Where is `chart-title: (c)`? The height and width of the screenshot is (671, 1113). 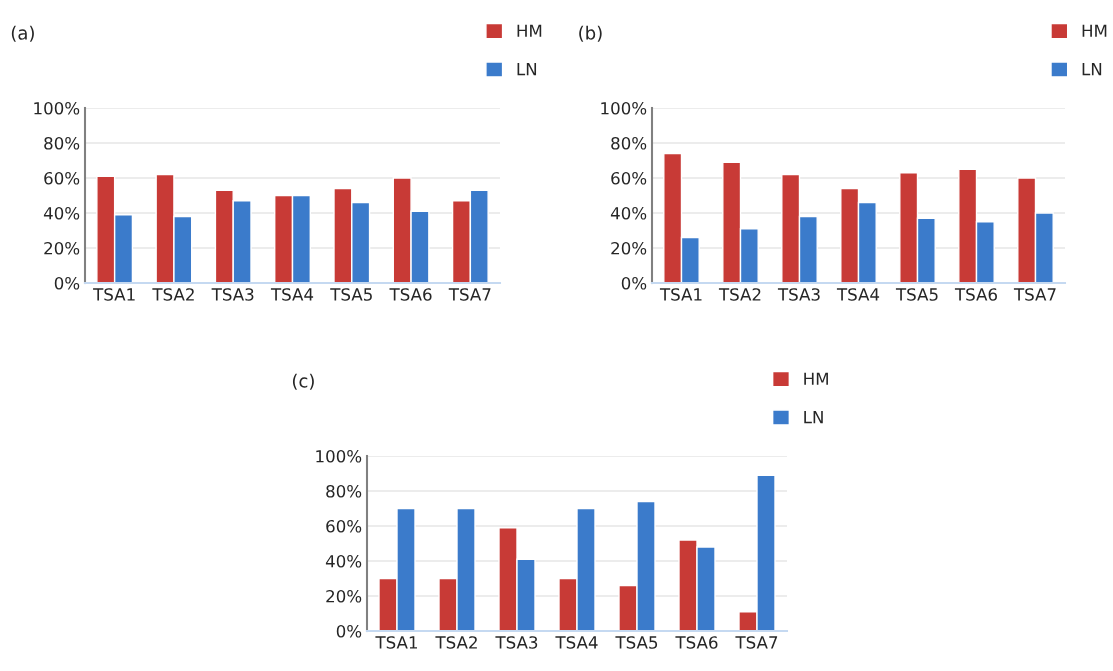
chart-title: (c) is located at coordinates (303, 381).